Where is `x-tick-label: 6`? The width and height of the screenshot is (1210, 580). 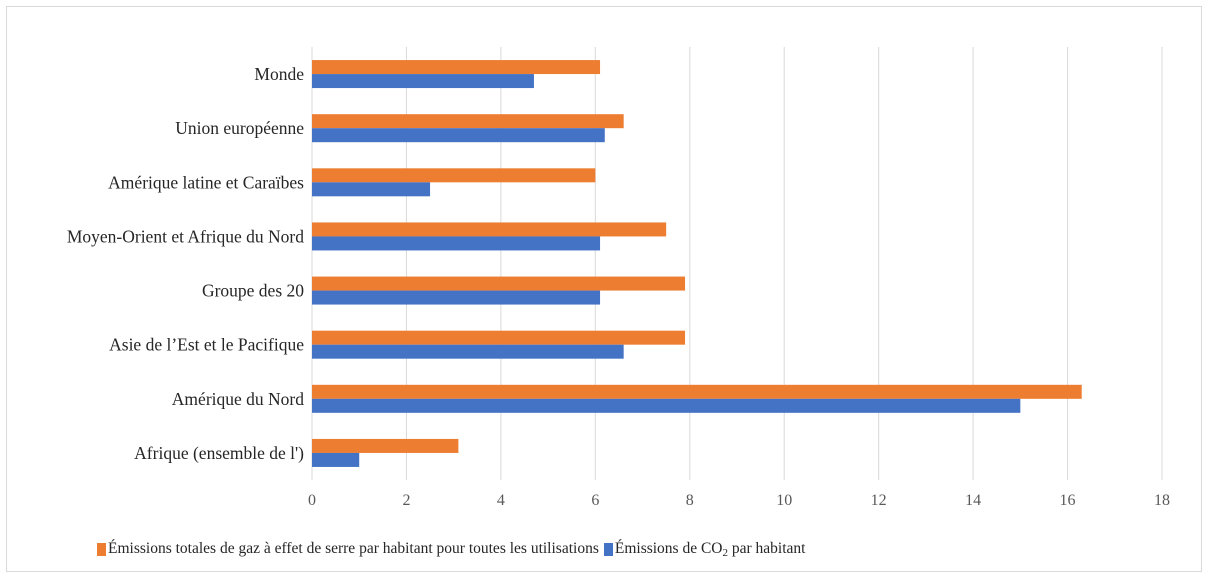
x-tick-label: 6 is located at coordinates (595, 500).